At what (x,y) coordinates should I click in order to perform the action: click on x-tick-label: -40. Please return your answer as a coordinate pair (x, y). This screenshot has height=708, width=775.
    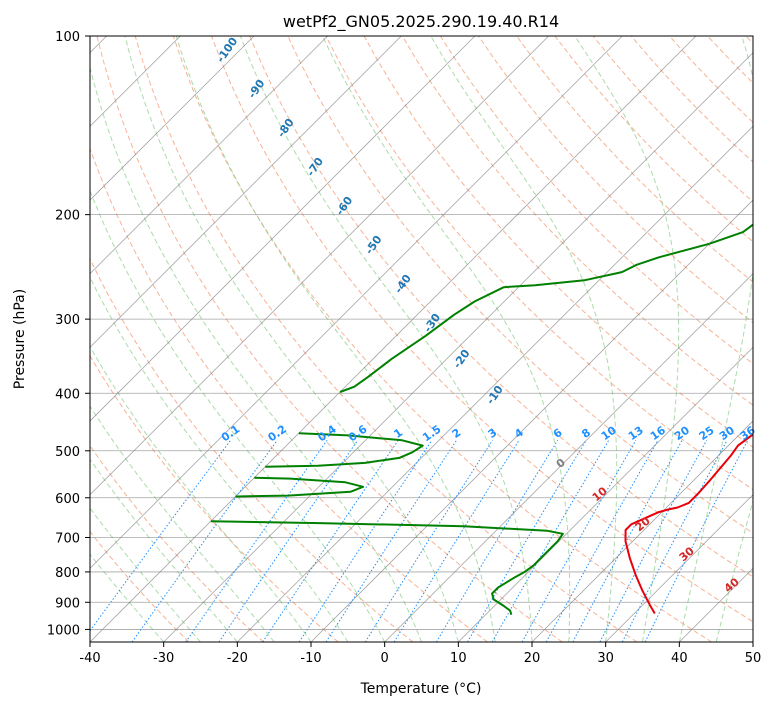
    Looking at the image, I should click on (89, 658).